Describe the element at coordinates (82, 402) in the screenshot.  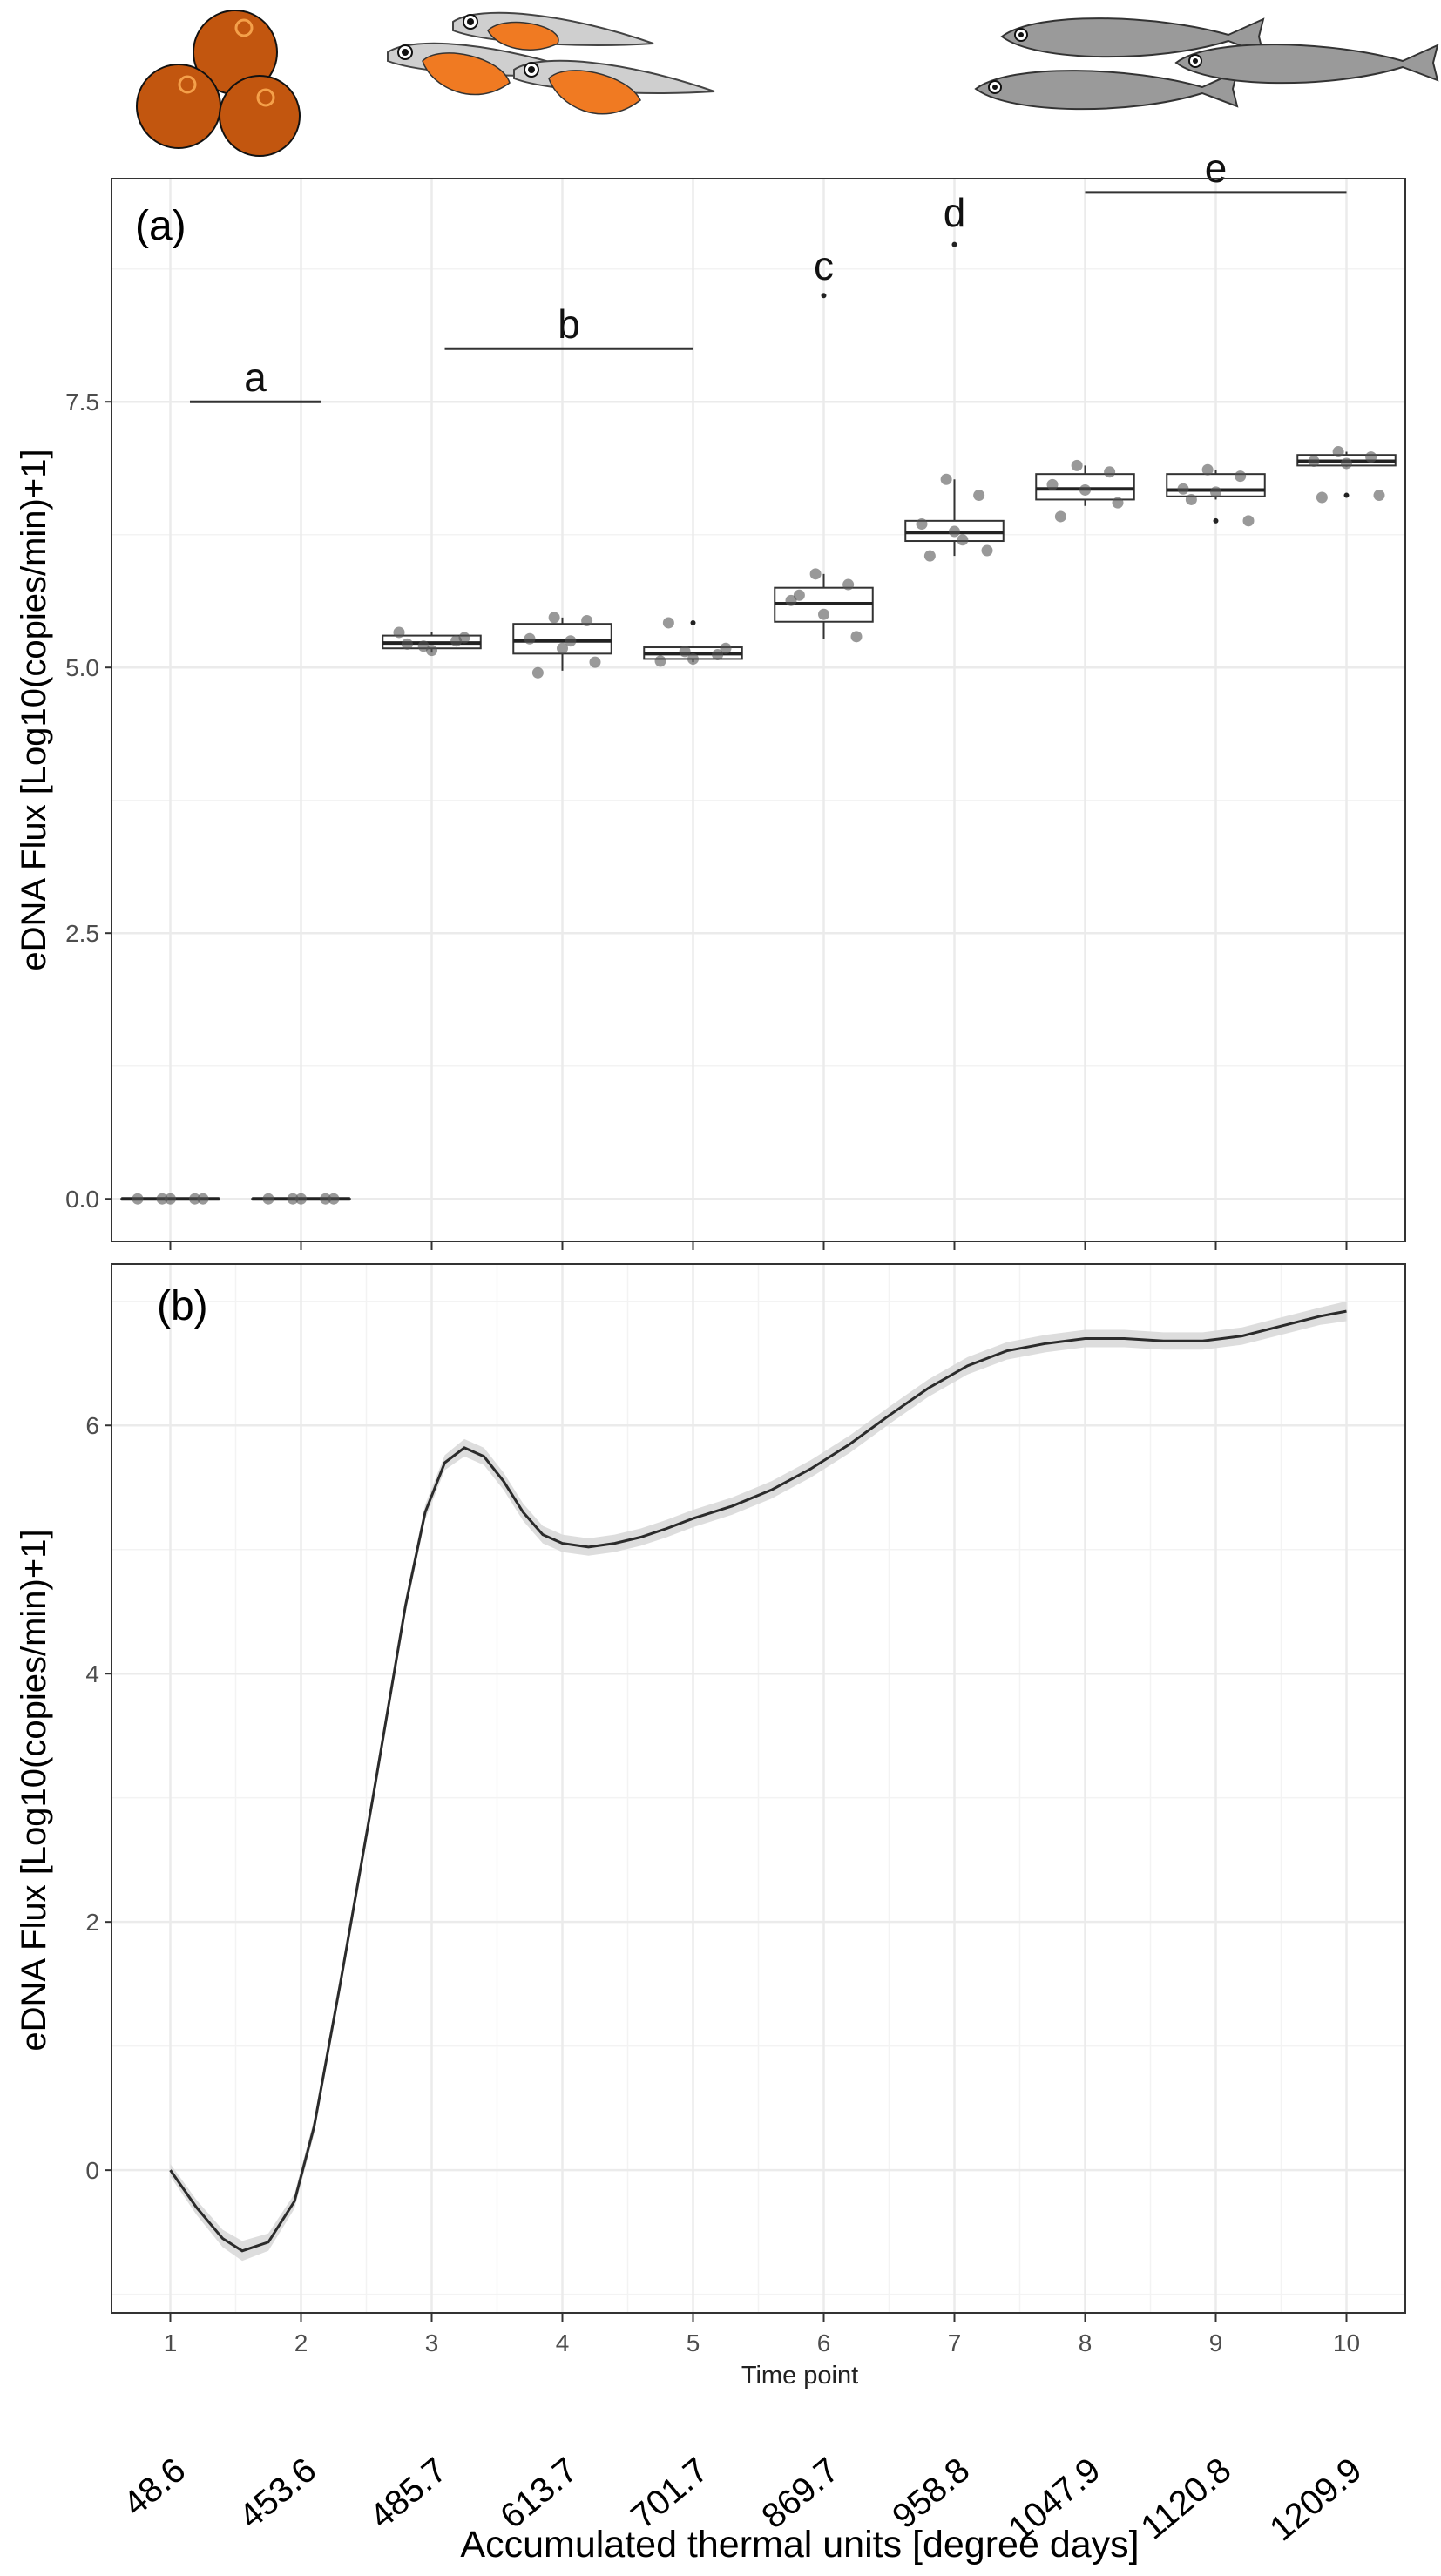
I see `y-tick-label: 7.5` at that location.